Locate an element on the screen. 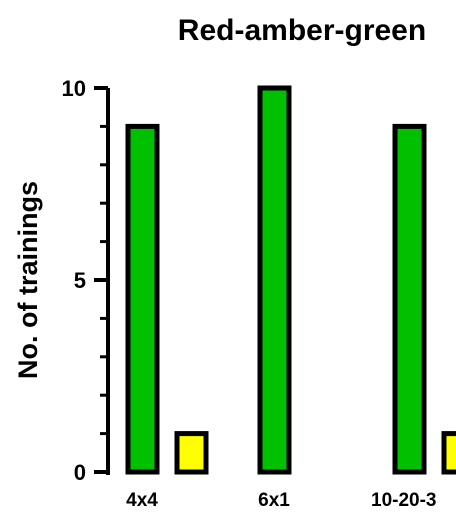 Image resolution: width=456 pixels, height=515 pixels. x-category-label: 10-20-3 is located at coordinates (404, 500).